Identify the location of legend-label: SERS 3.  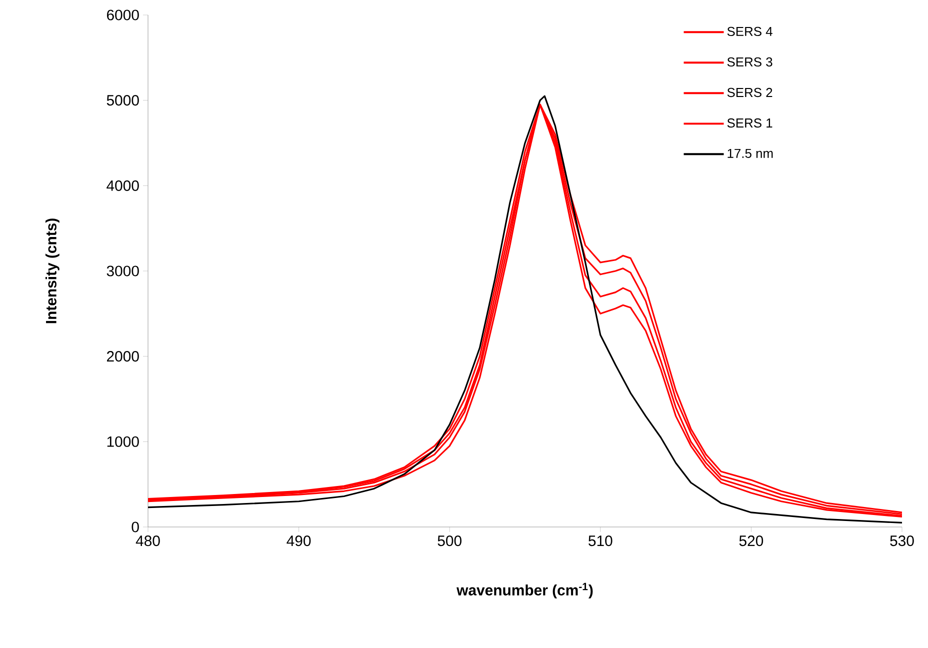
(749, 62).